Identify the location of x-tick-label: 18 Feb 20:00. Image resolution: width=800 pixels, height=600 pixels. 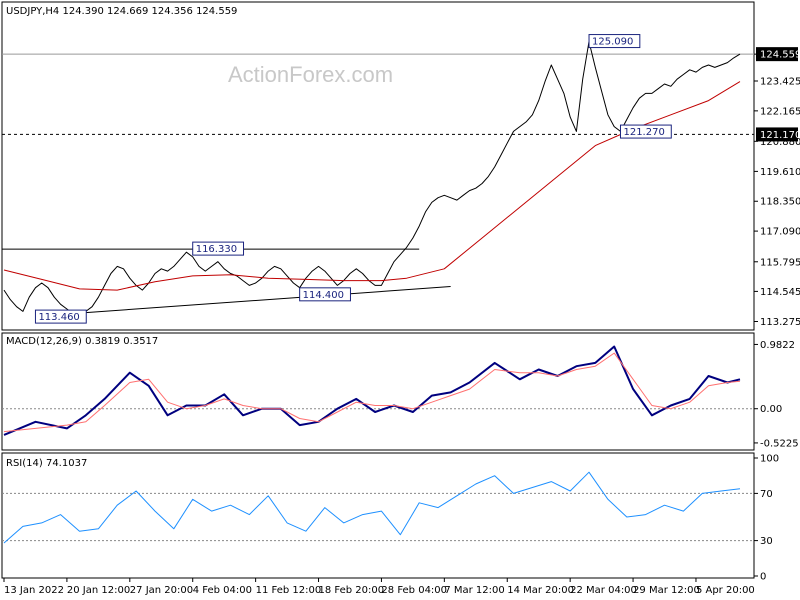
(352, 590).